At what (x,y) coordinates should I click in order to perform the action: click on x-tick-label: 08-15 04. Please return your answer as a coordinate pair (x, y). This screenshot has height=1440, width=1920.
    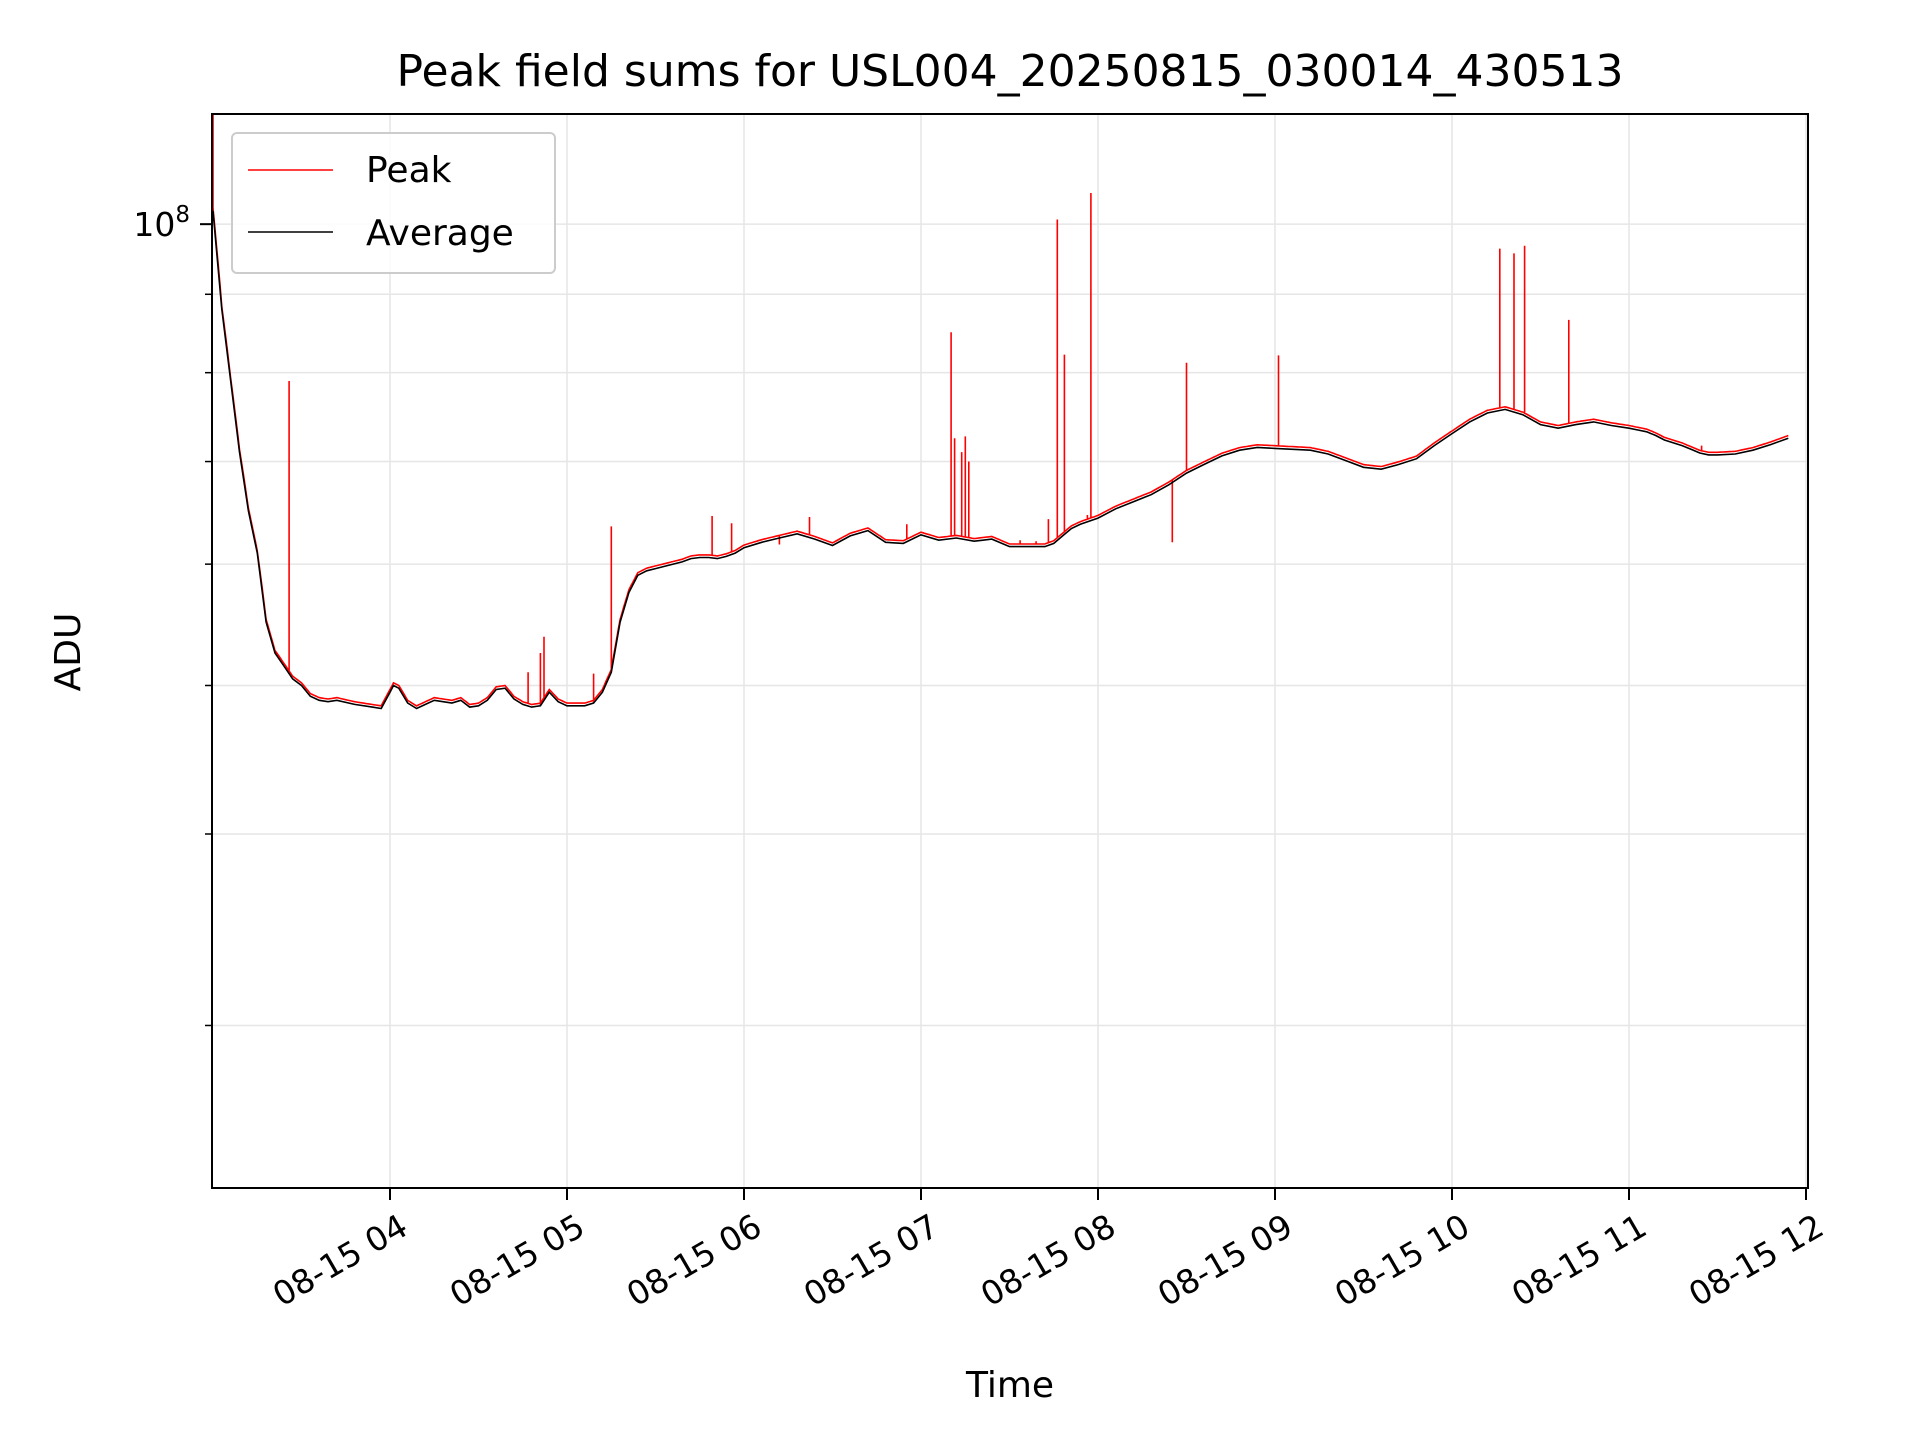
    Looking at the image, I should click on (340, 1260).